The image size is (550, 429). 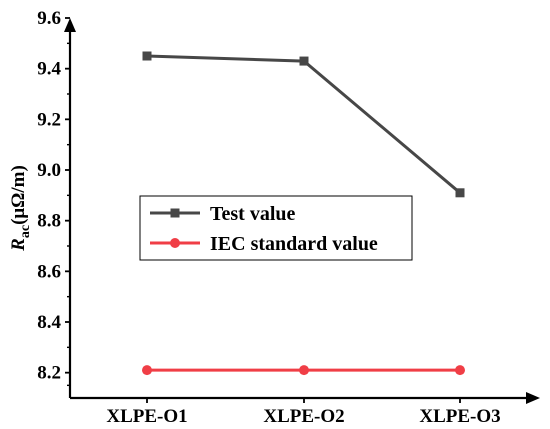 What do you see at coordinates (49, 18) in the screenshot?
I see `y-tick-label: 9.6` at bounding box center [49, 18].